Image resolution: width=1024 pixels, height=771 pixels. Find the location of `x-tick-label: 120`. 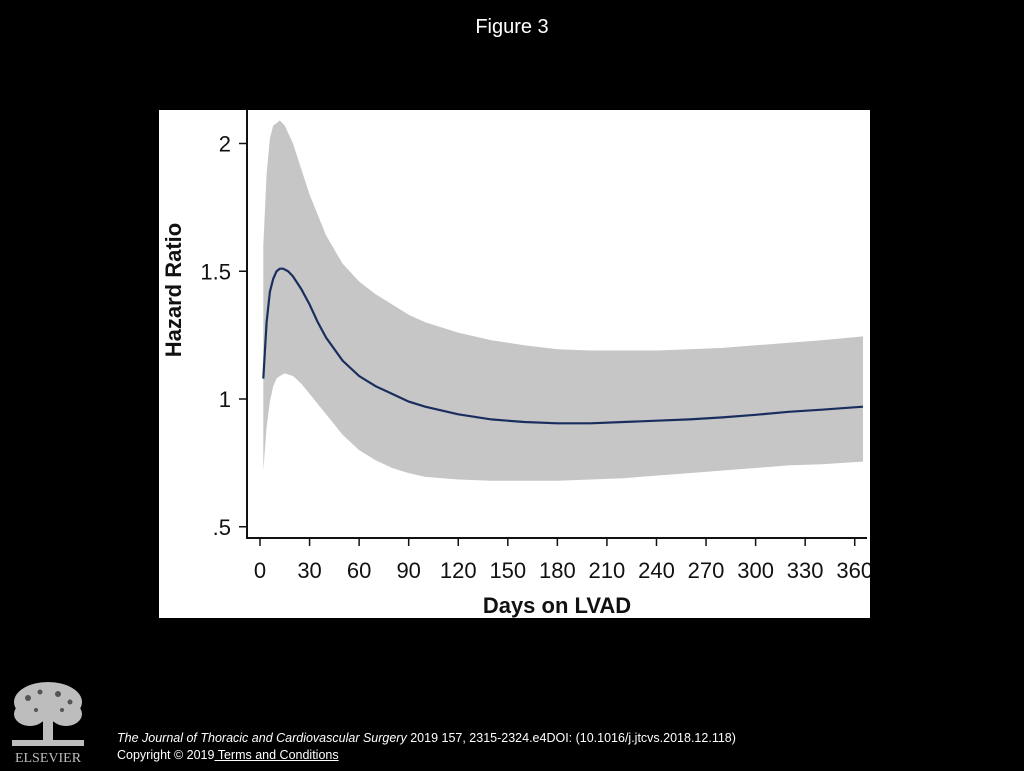

x-tick-label: 120 is located at coordinates (458, 570).